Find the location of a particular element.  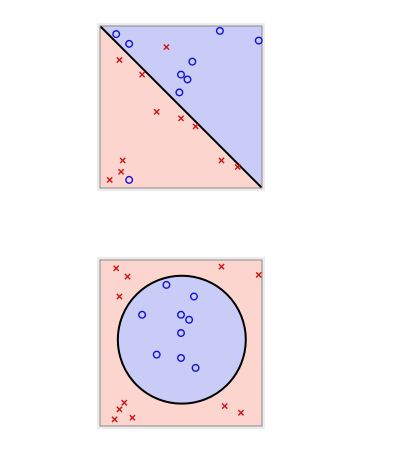

decision-boundary-circle is located at coordinates (181, 339).